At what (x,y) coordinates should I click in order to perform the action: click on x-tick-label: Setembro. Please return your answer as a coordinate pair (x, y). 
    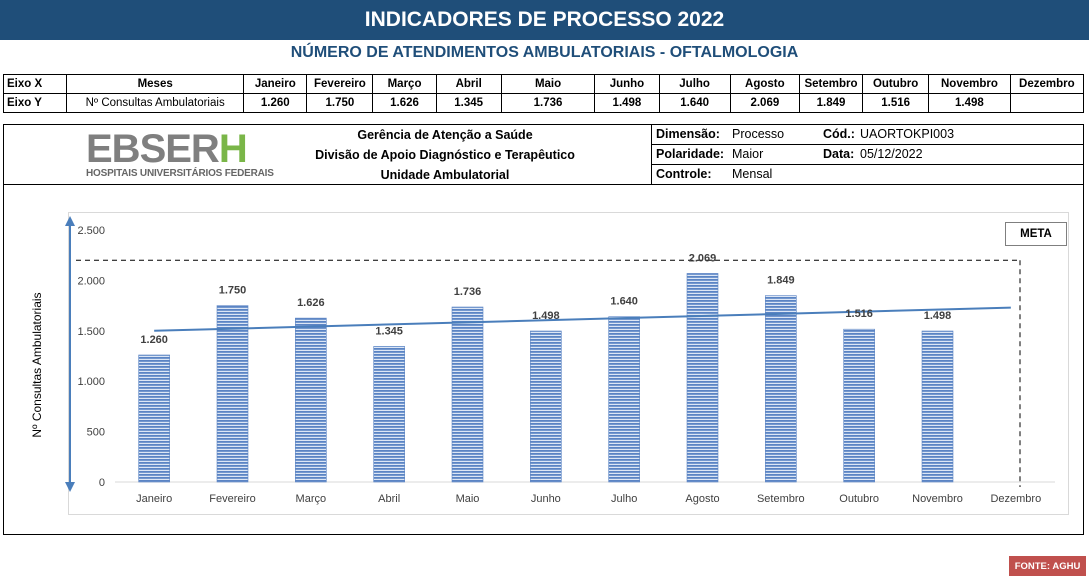
    Looking at the image, I should click on (781, 499).